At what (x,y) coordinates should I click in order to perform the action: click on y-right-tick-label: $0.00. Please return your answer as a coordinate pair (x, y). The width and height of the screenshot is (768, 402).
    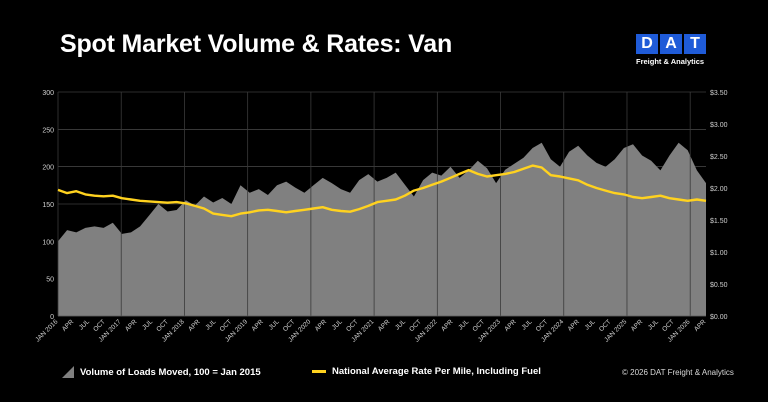
    Looking at the image, I should click on (719, 317).